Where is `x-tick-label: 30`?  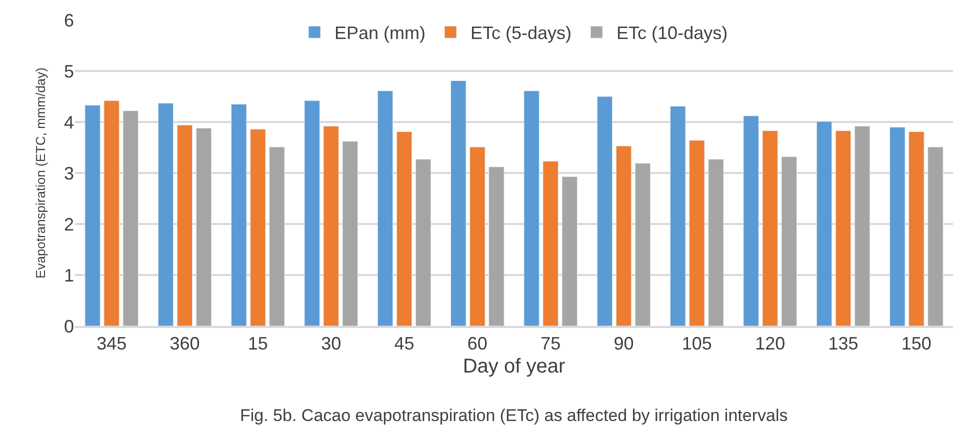
x-tick-label: 30 is located at coordinates (331, 344).